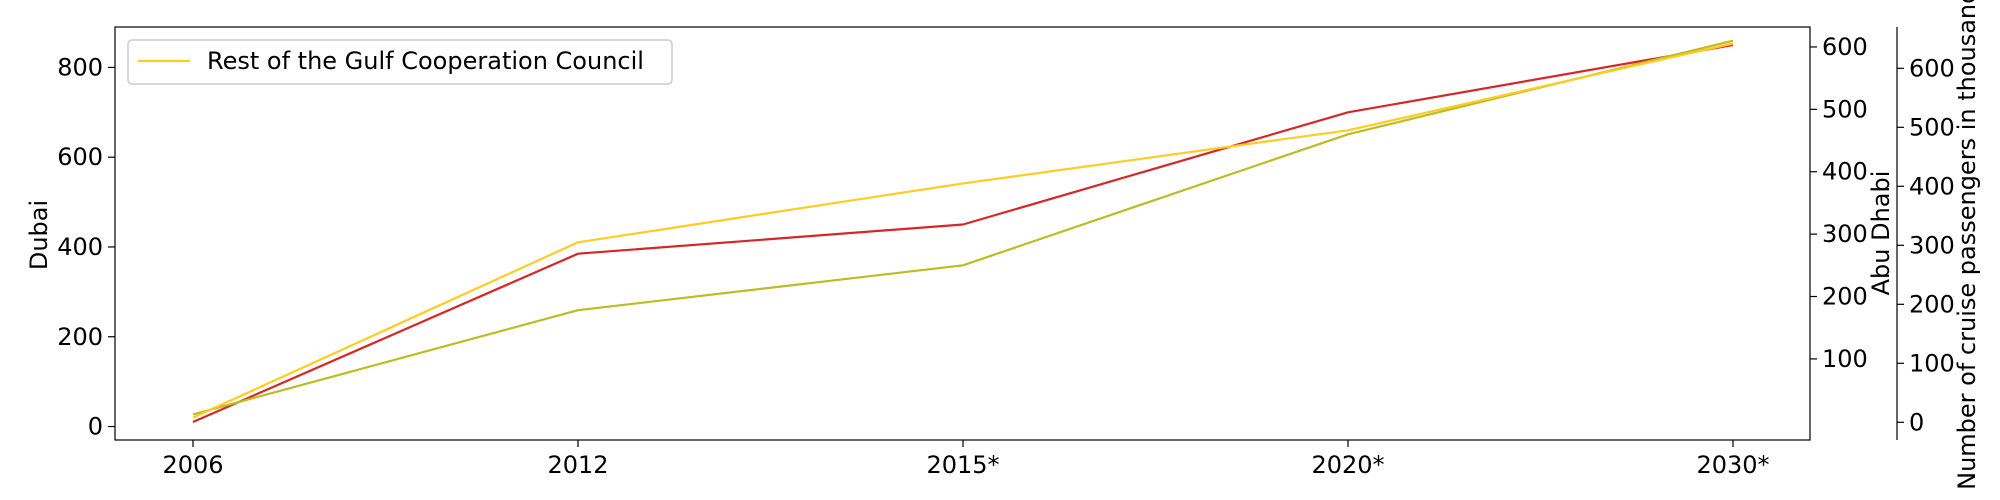 This screenshot has height=500, width=2000. Describe the element at coordinates (1845, 234) in the screenshot. I see `right1-y-tick-label: 300` at that location.